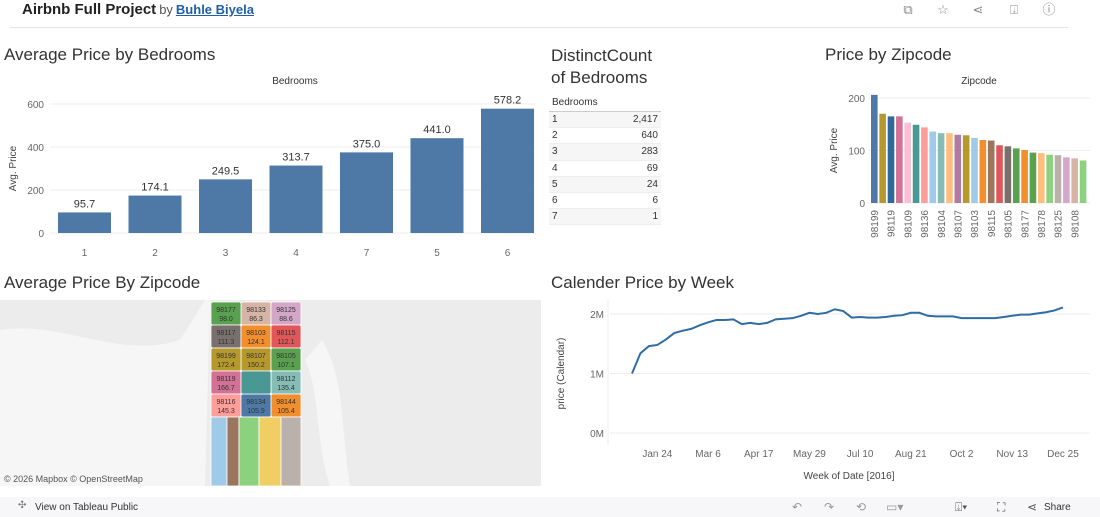 Image resolution: width=1100 pixels, height=517 pixels. Describe the element at coordinates (286, 310) in the screenshot. I see `region-zip-label: 98125` at that location.